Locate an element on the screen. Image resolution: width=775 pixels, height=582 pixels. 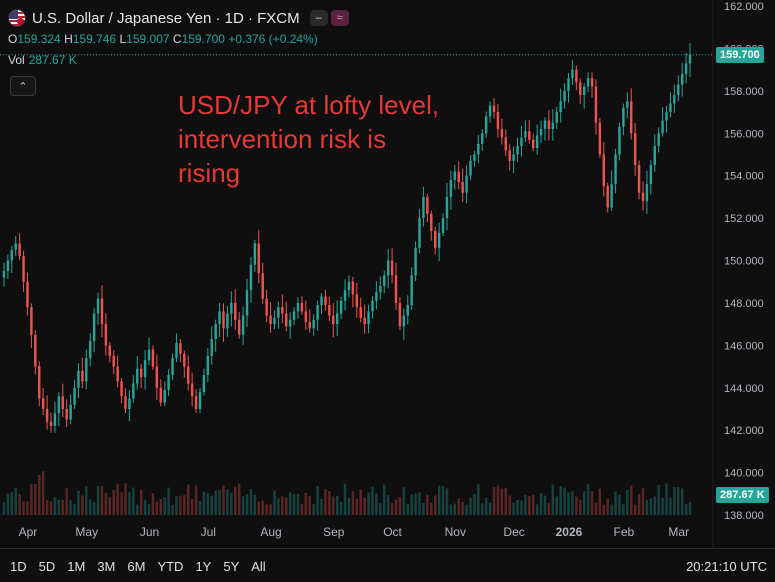
volume-readout: Vol 287.67 K is located at coordinates (42, 60).